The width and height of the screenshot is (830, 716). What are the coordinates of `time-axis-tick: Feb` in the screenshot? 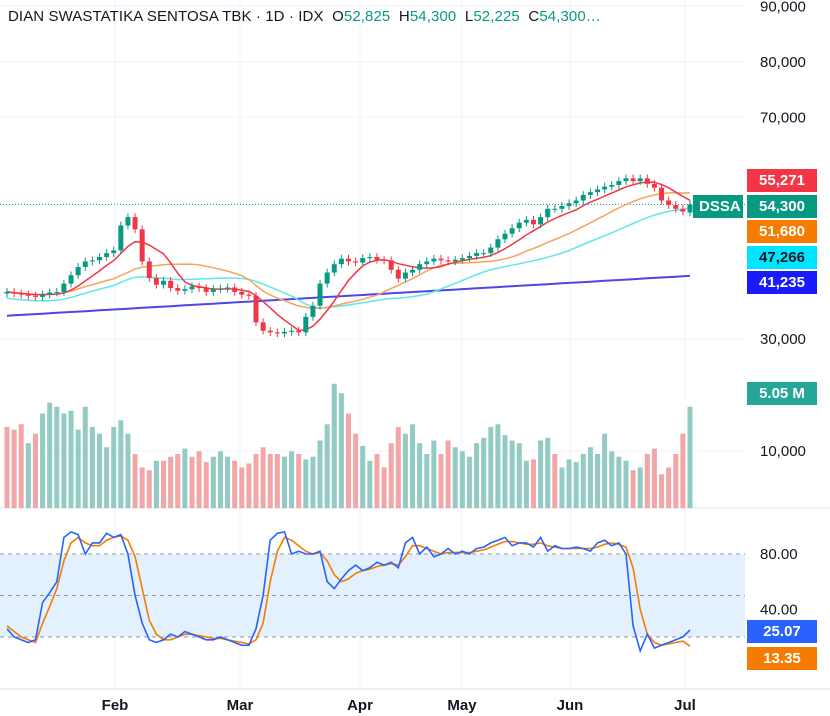 It's located at (115, 705).